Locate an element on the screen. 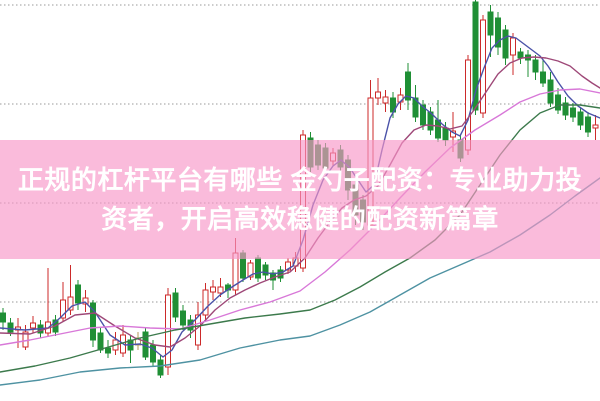  headline-line-2: 资者，开启高效稳健的配资新篇章 is located at coordinates (300, 218).